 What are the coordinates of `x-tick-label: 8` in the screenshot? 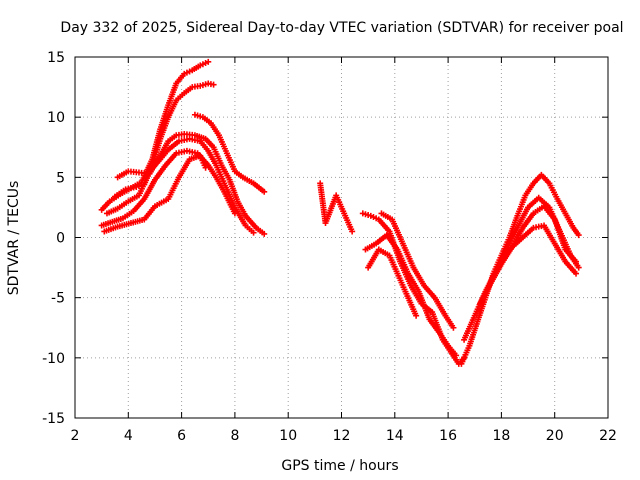 It's located at (234, 436).